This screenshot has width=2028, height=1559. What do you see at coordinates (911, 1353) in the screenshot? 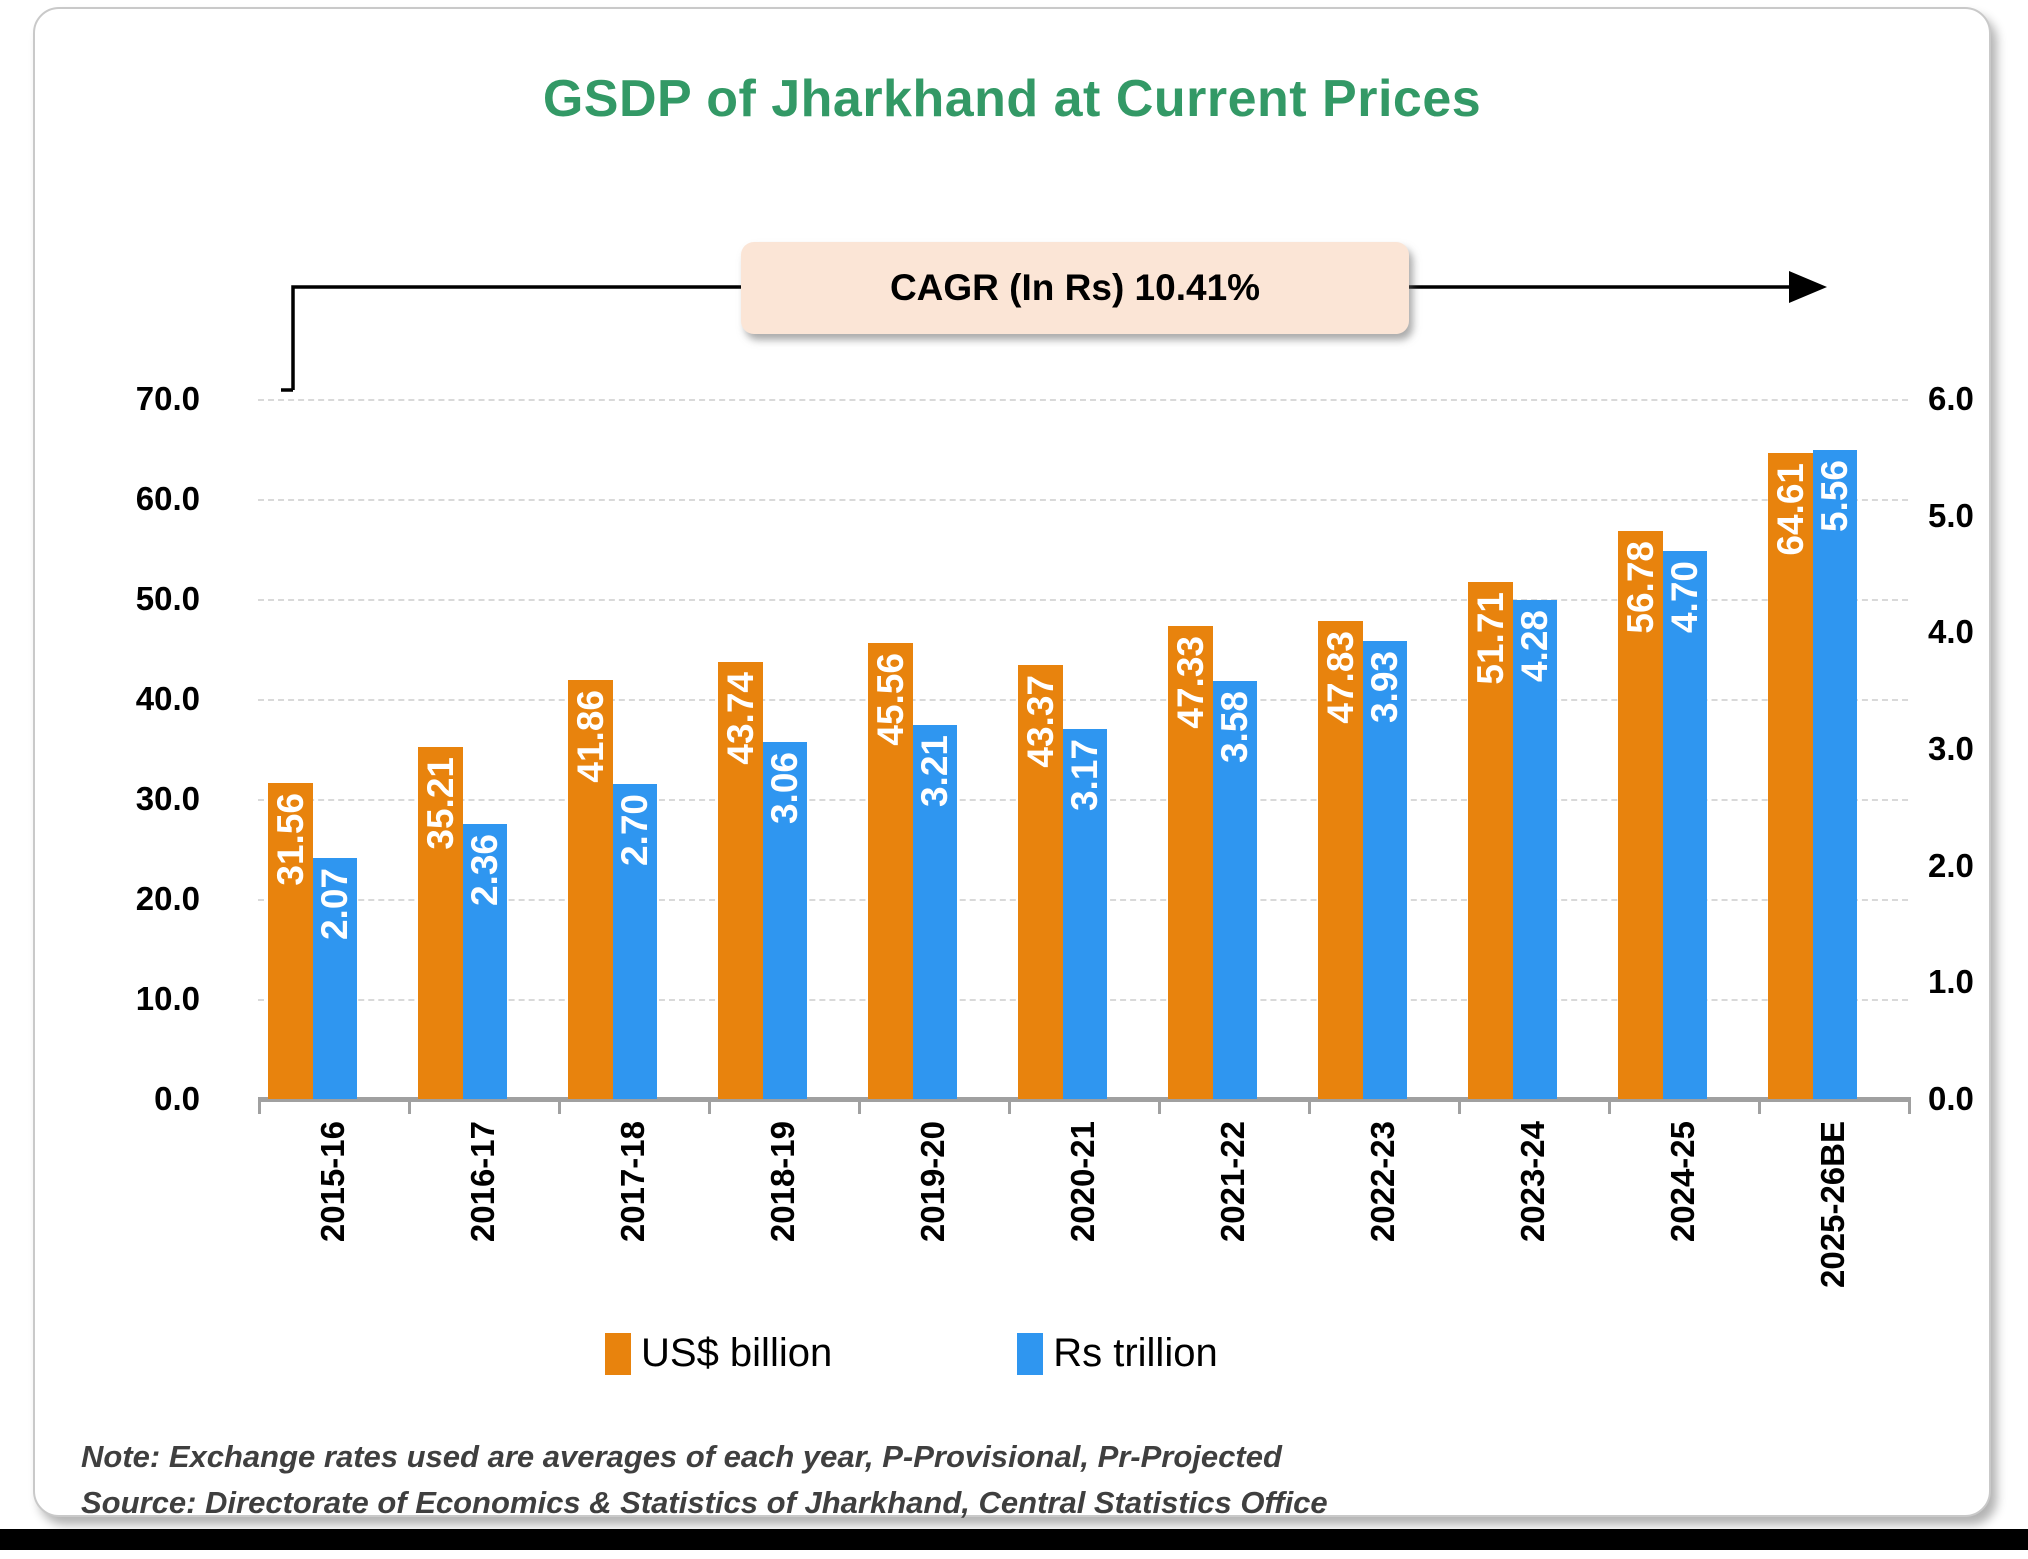
I see `legend: US$ billion Rs trillion` at bounding box center [911, 1353].